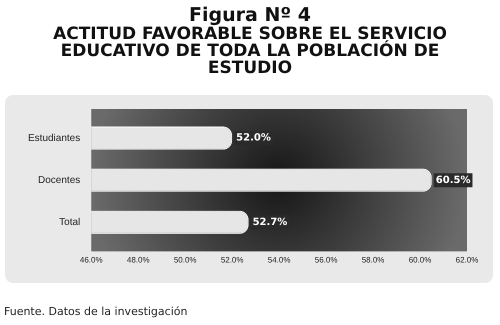  I want to click on x-tick-label: 46.0%, so click(91, 259).